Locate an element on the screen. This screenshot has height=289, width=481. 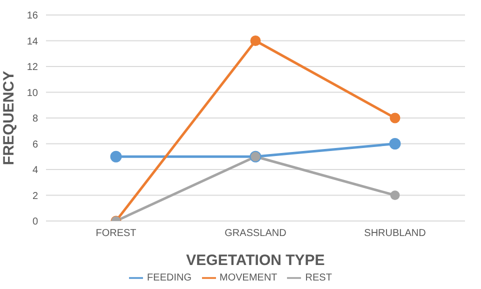
legend-label: REST is located at coordinates (318, 278).